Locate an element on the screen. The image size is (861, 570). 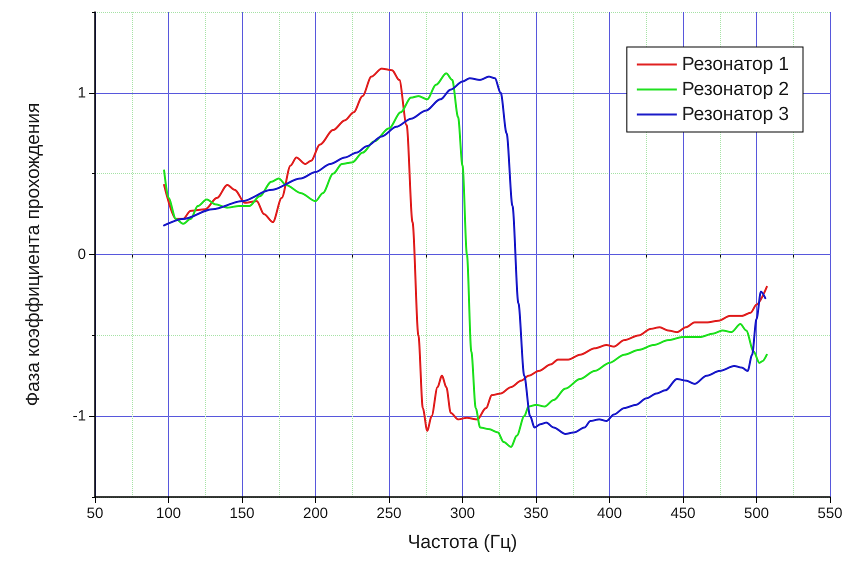
x-axis-title: Частота (Гц) is located at coordinates (463, 542).